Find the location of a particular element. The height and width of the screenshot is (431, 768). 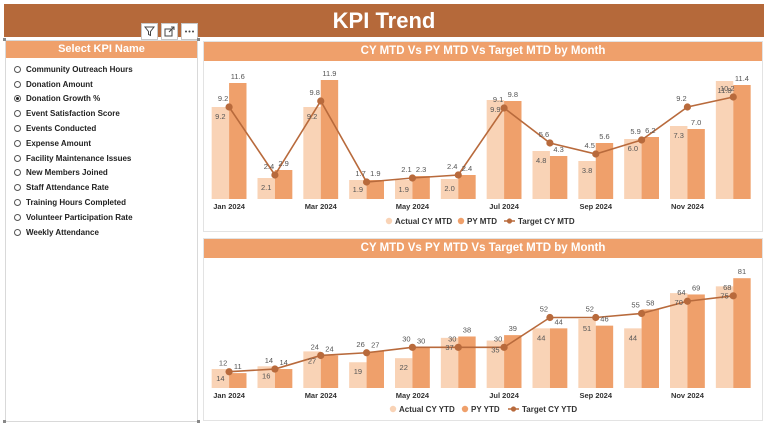

legend-item: Actual CY MTD is located at coordinates (419, 221).